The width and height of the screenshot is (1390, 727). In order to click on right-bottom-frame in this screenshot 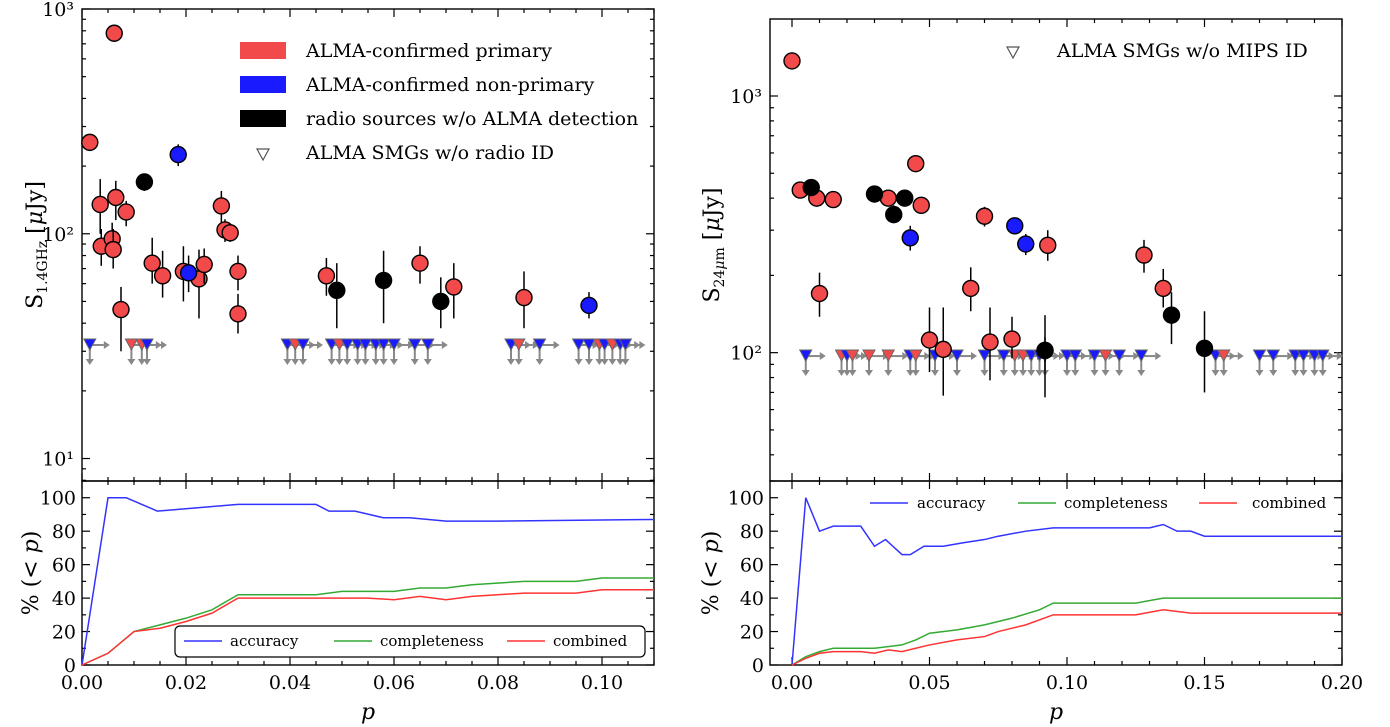, I will do `click(1056, 573)`.